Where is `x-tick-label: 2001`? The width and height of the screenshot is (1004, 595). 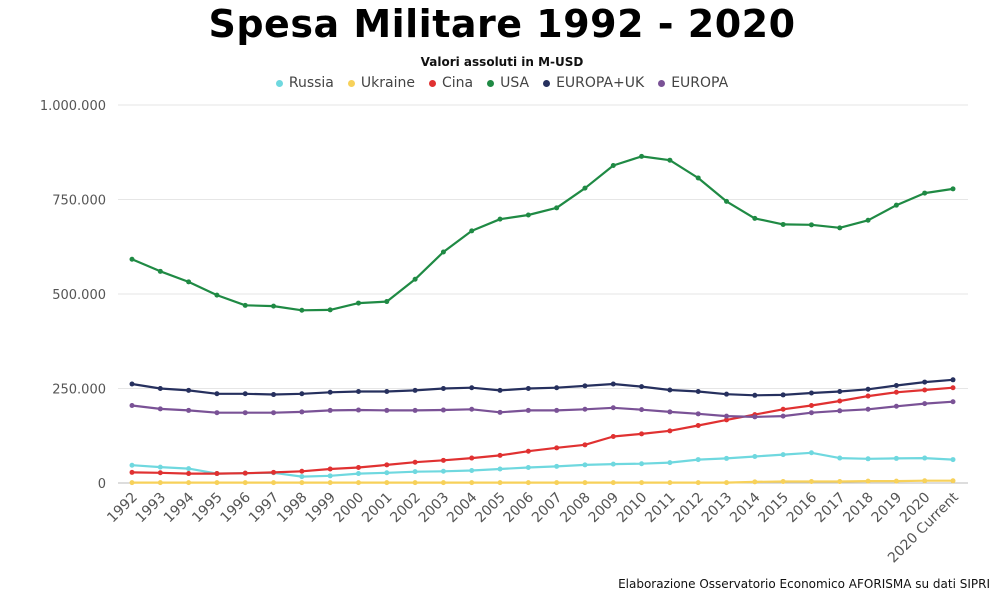 x-tick-label: 2001 is located at coordinates (377, 508).